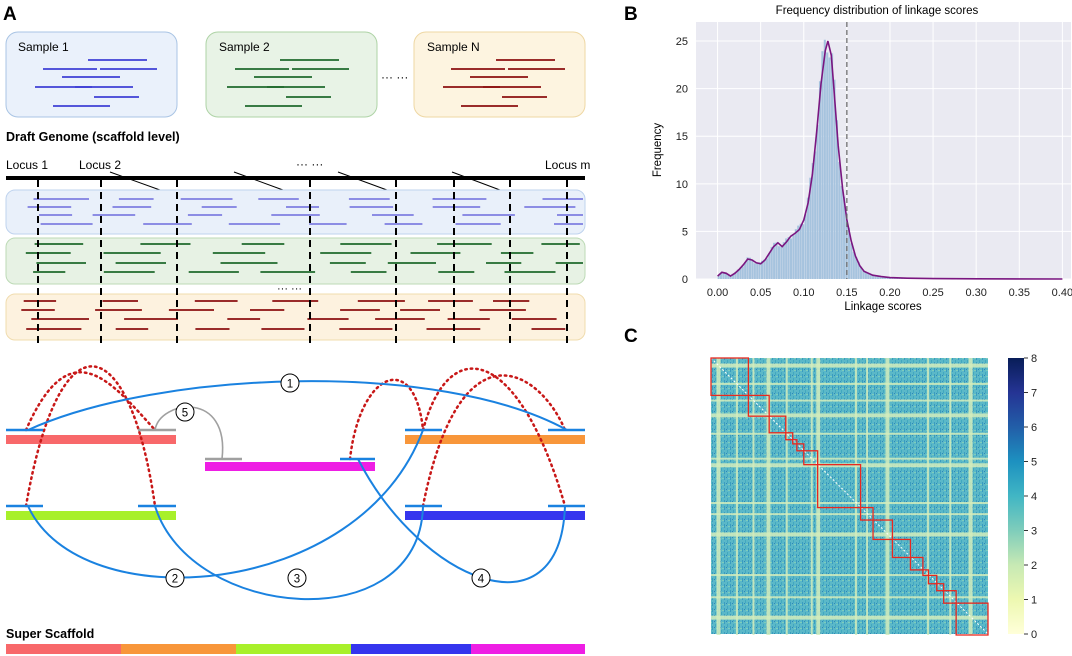  I want to click on locus-pointer, so click(258, 181).